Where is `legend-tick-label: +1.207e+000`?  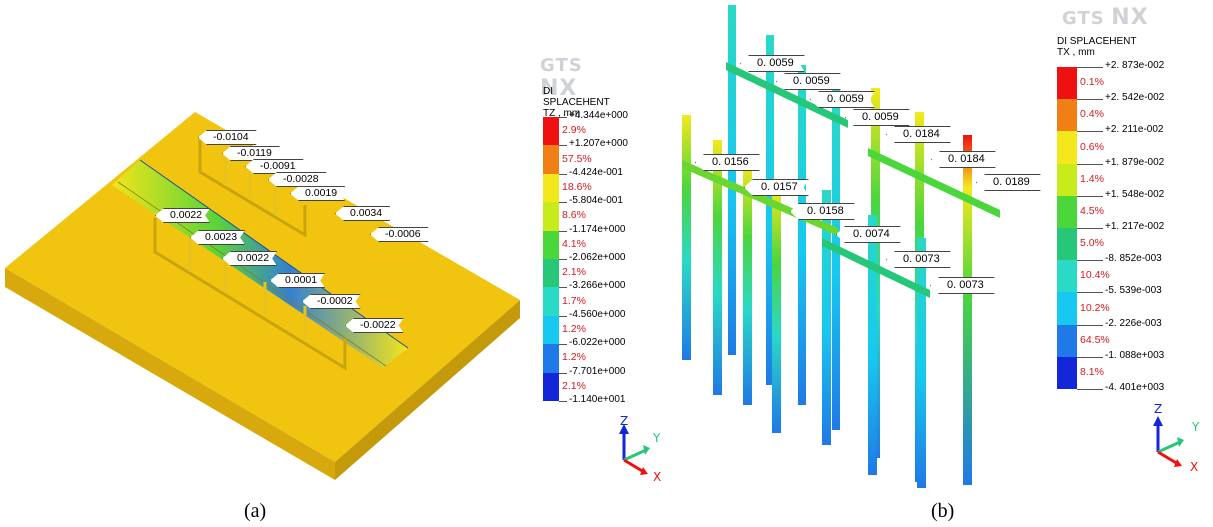 legend-tick-label: +1.207e+000 is located at coordinates (598, 144).